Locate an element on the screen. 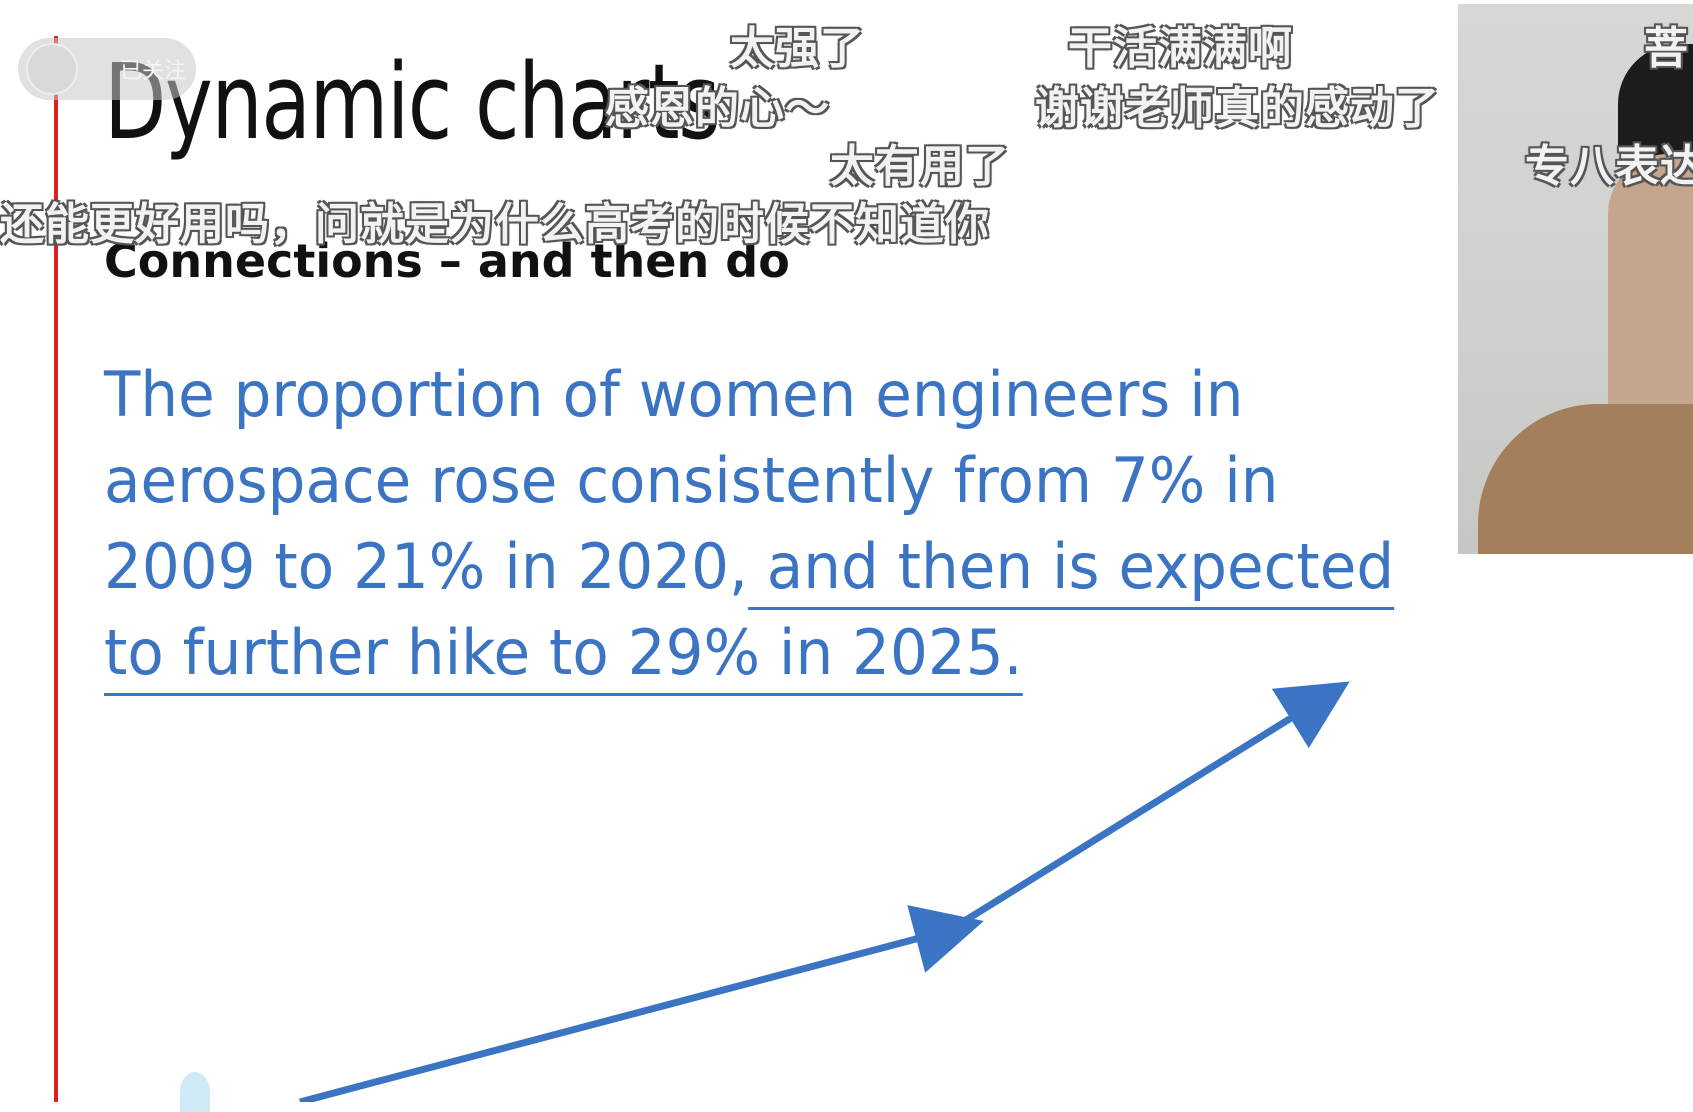 The image size is (1693, 1112). follow-button: 已关注 is located at coordinates (107, 69).